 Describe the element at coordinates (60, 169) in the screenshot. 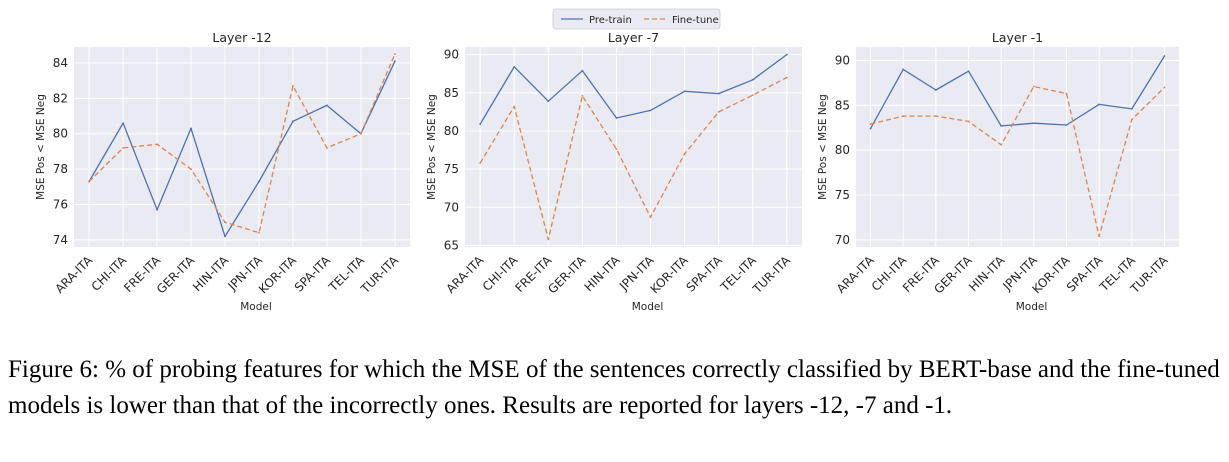

I see `y-tick-label: 78` at that location.